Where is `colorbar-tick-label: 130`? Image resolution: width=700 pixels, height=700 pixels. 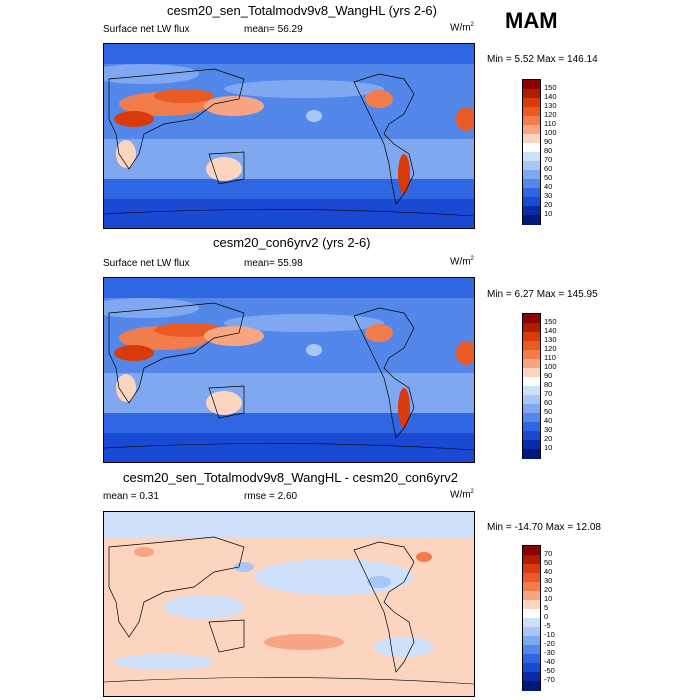 colorbar-tick-label: 130 is located at coordinates (550, 105).